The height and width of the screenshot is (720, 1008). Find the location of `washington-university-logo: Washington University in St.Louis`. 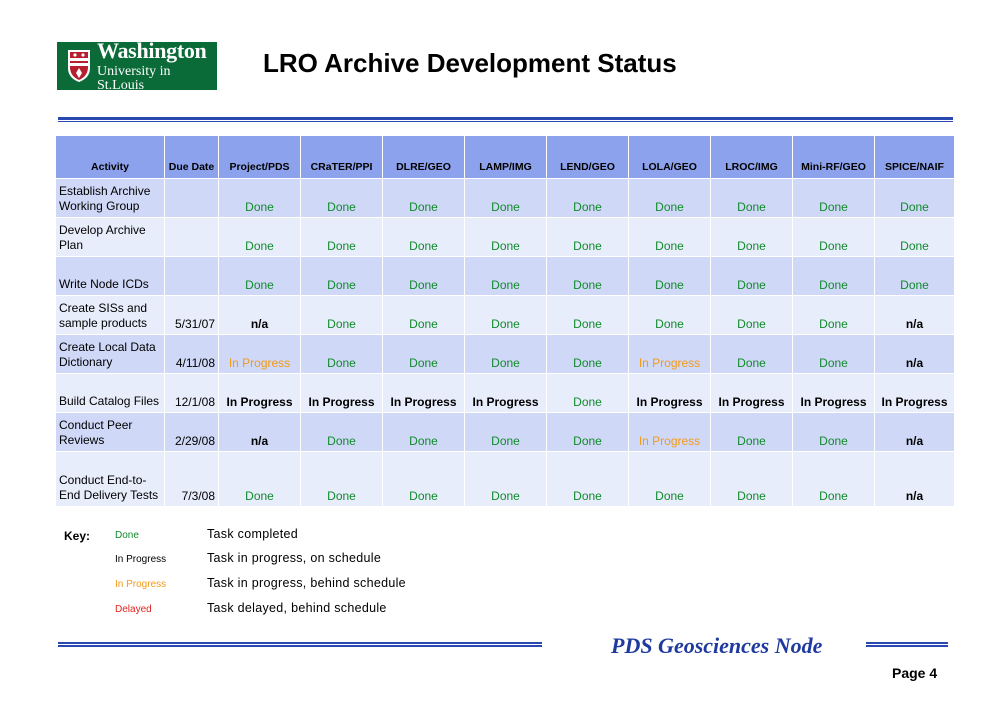

washington-university-logo: Washington University in St.Louis is located at coordinates (137, 65).